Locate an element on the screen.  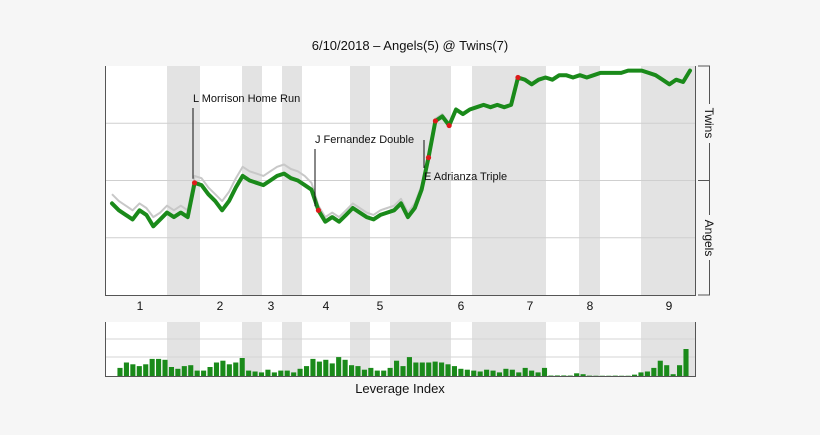
label-angels: Angels is located at coordinates (709, 238).